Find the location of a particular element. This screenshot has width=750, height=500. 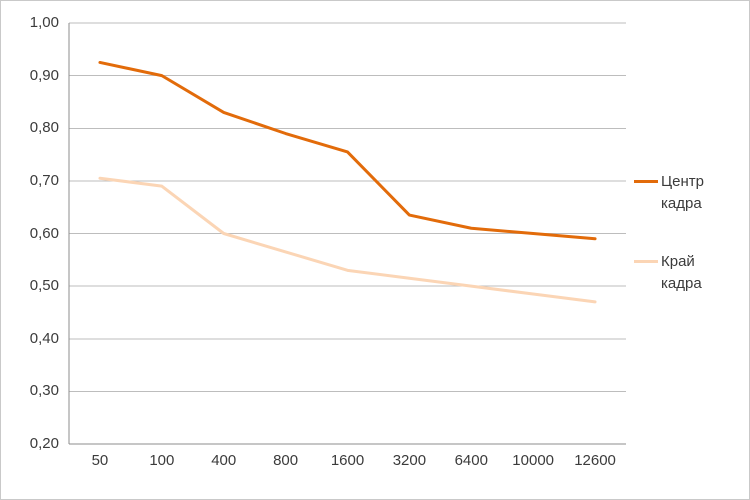

y-axis-tick-label: 0,30 is located at coordinates (44, 391).